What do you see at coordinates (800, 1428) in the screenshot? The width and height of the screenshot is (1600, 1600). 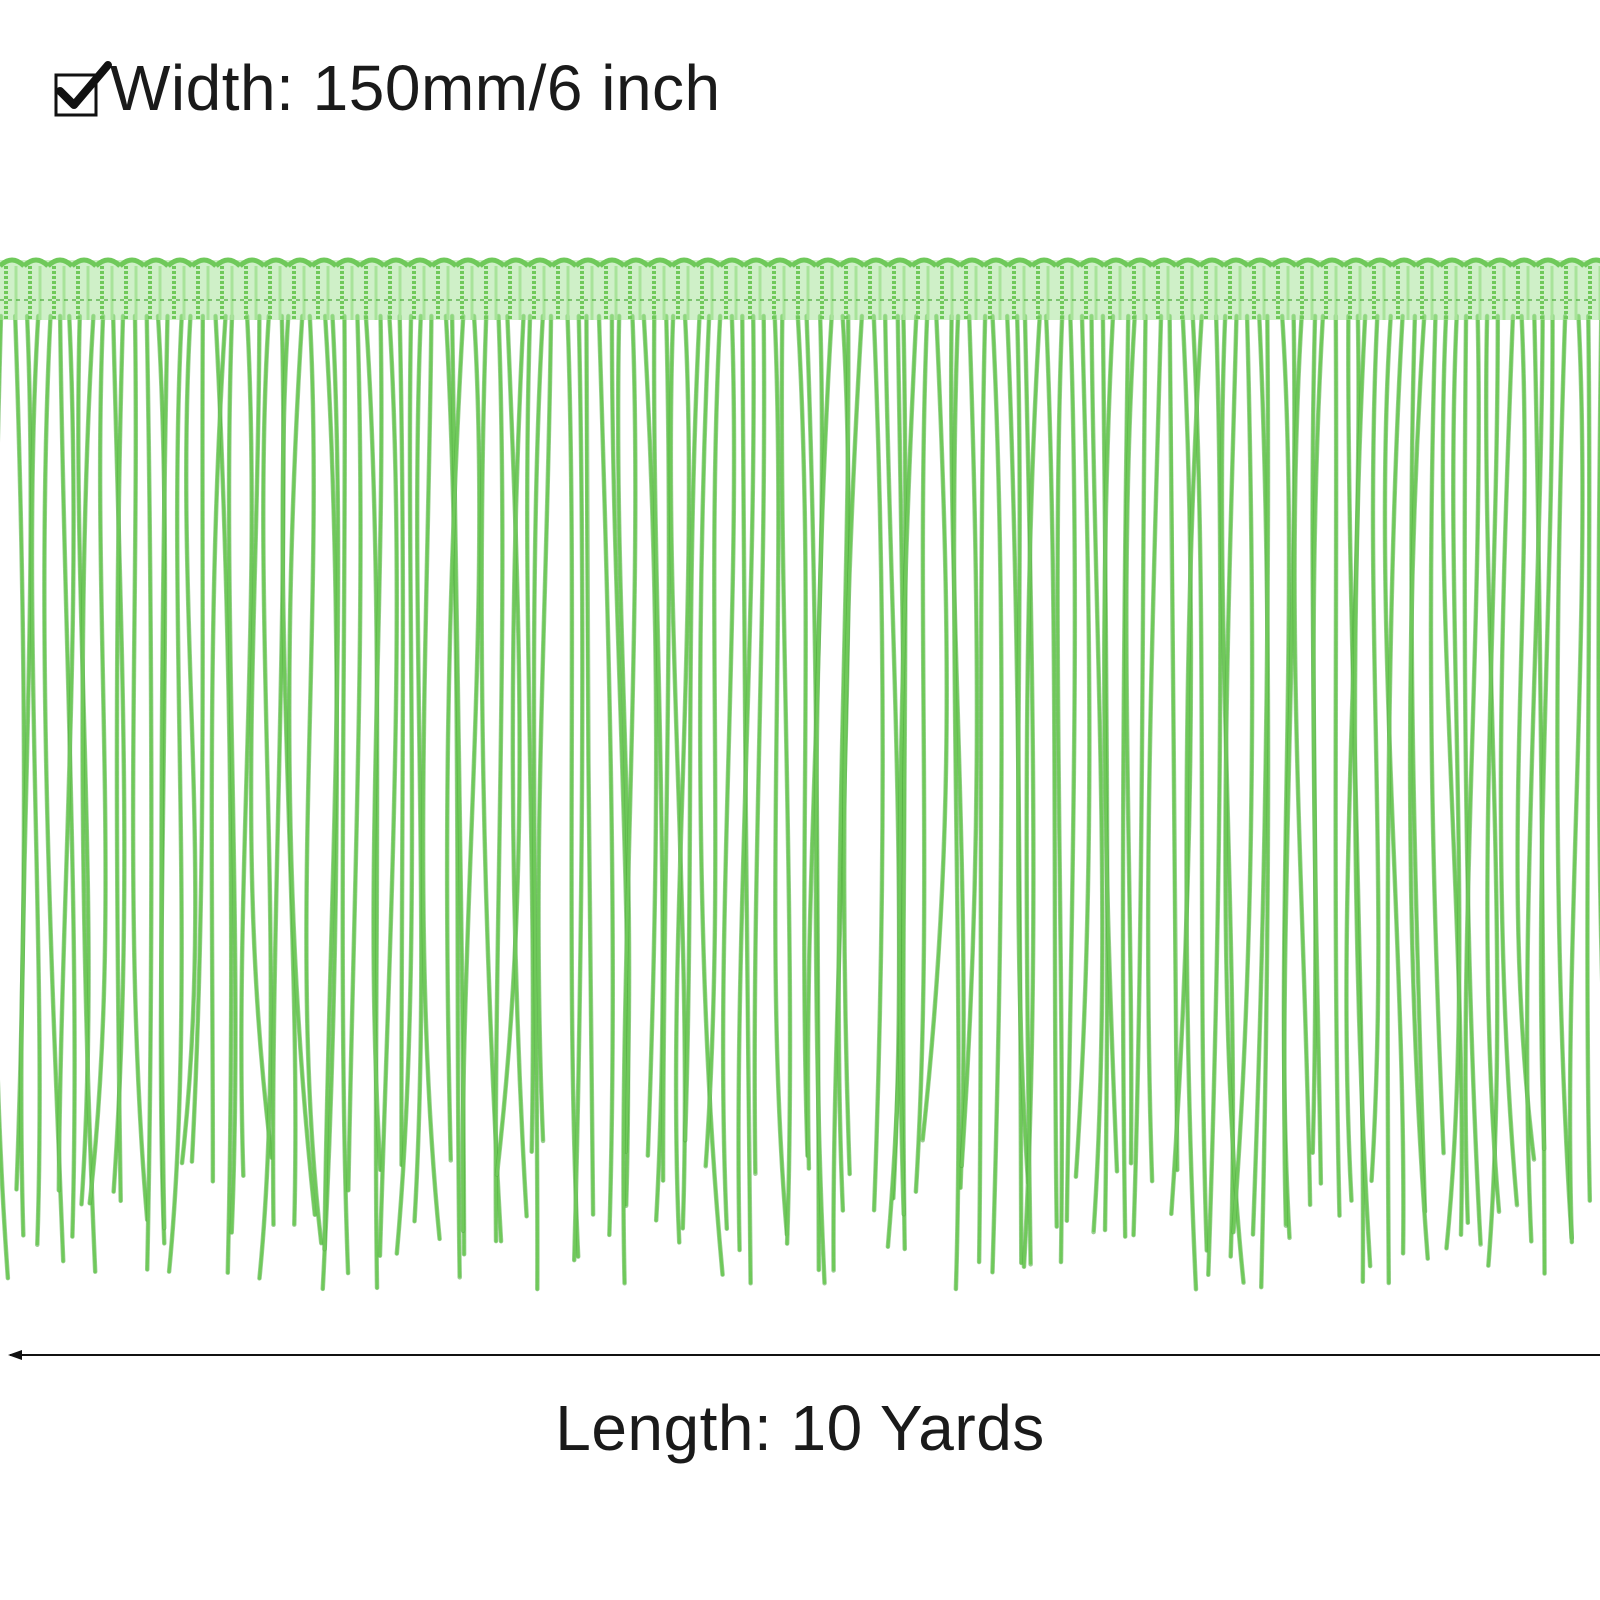 I see `length-label: Length: 10 Yards` at bounding box center [800, 1428].